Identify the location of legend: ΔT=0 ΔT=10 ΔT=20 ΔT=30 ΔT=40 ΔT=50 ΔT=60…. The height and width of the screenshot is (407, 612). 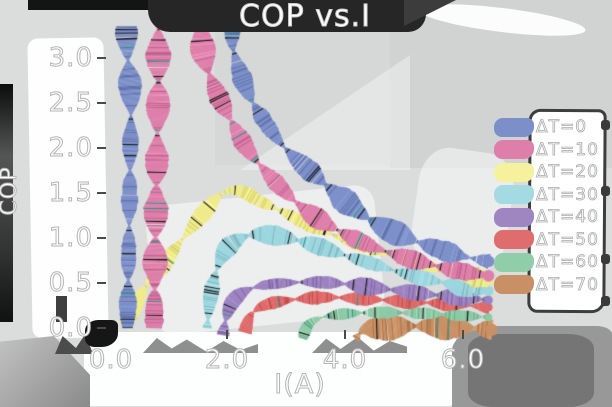
(553, 211).